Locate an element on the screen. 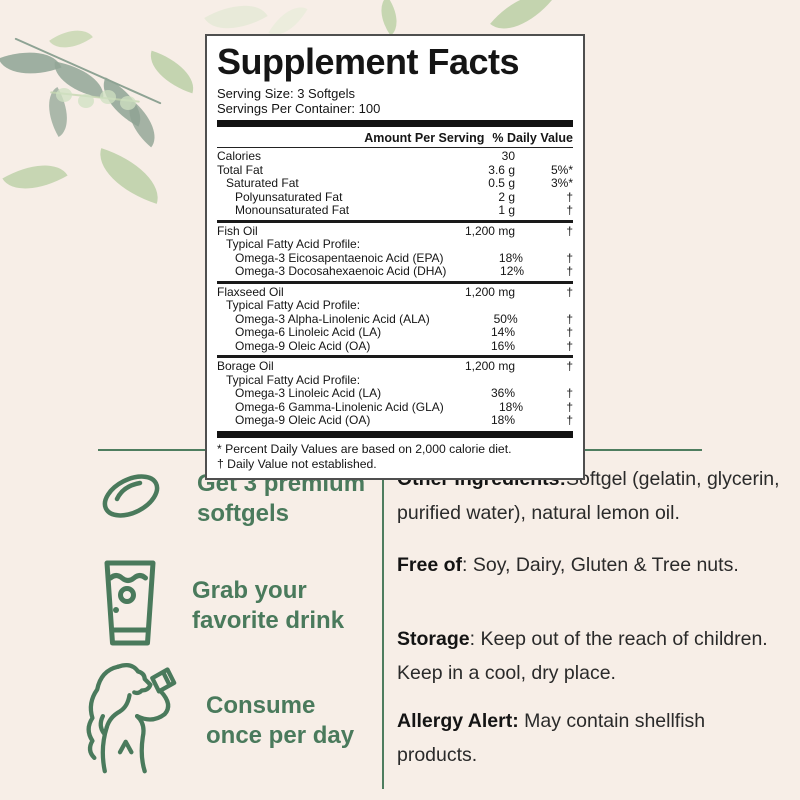 The width and height of the screenshot is (800, 800). benefit-text: Consume once per day is located at coordinates (280, 721).